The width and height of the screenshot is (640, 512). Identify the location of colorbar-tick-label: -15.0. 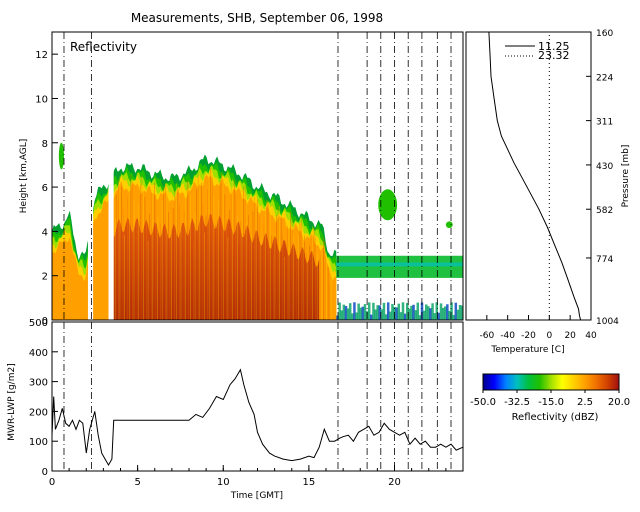
(551, 402).